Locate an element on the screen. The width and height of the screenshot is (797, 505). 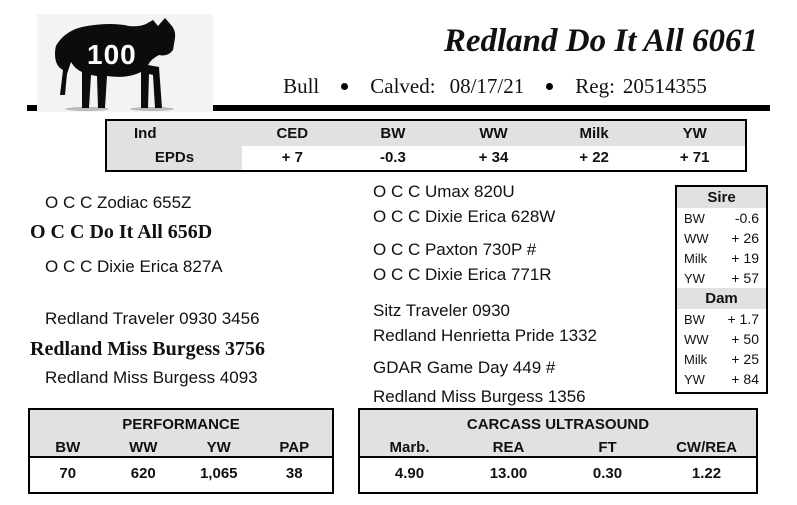
column-header: WW is located at coordinates (143, 447).